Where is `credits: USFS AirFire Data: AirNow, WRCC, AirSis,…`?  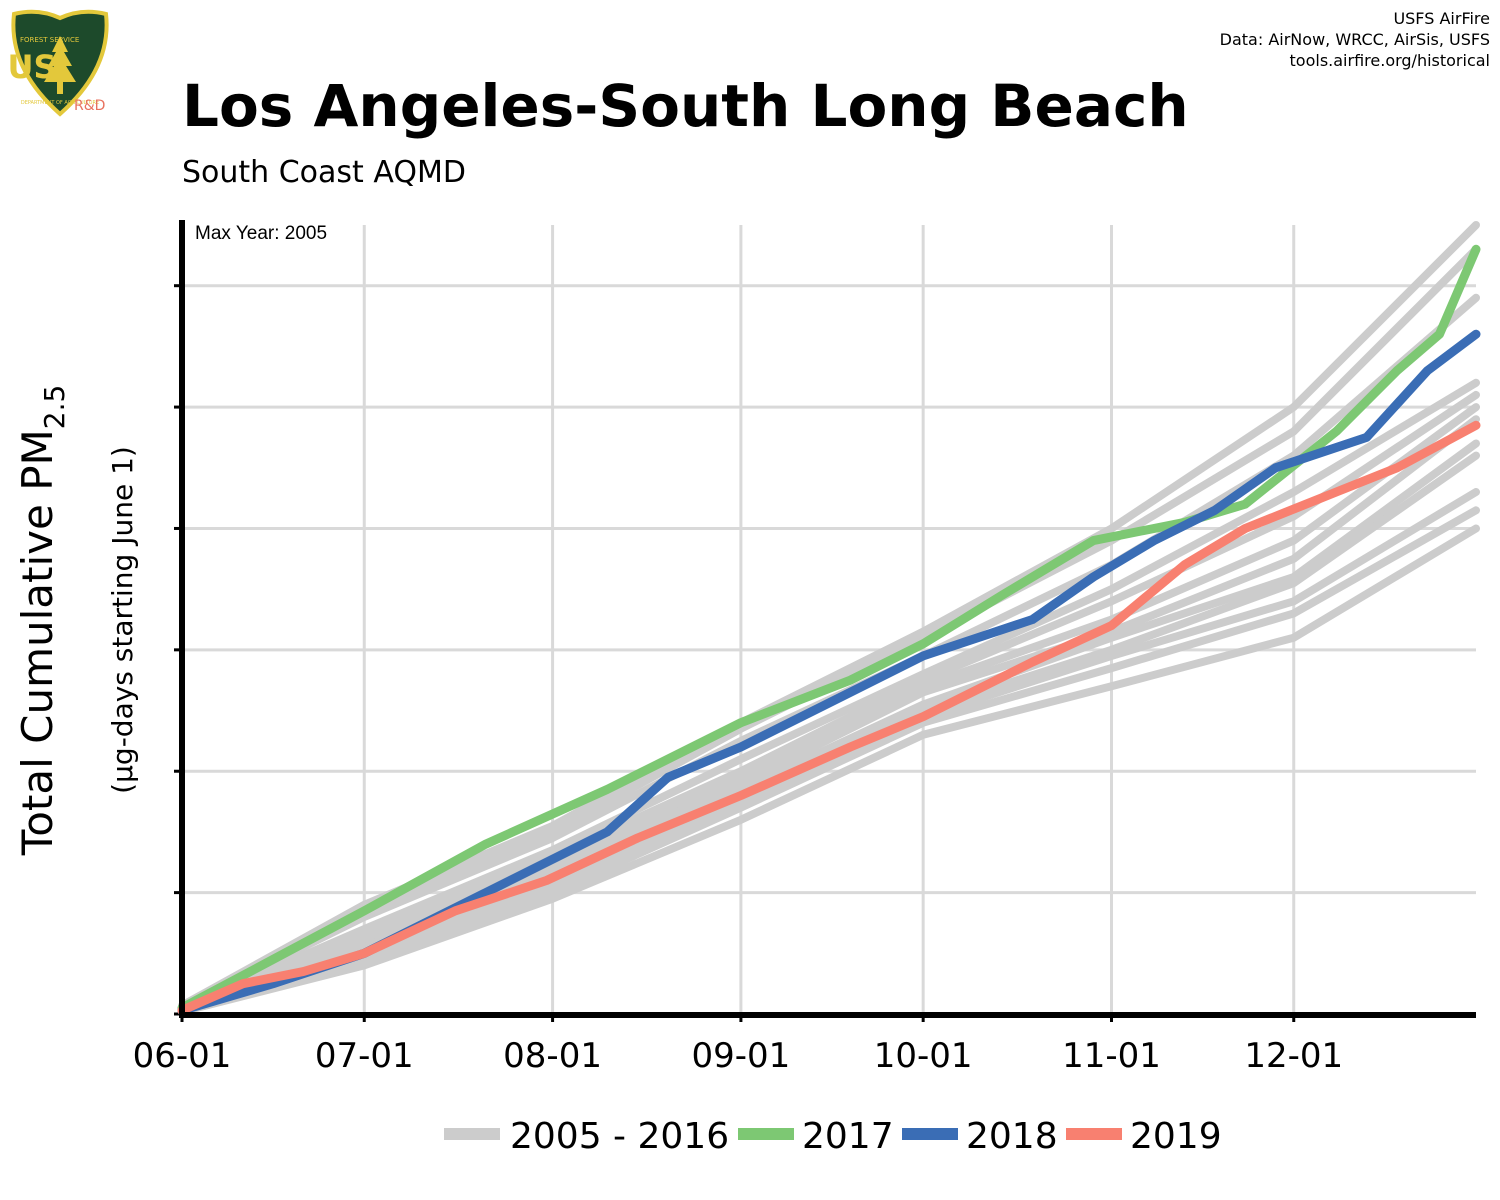 credits: USFS AirFire Data: AirNow, WRCC, AirSis,… is located at coordinates (1355, 39).